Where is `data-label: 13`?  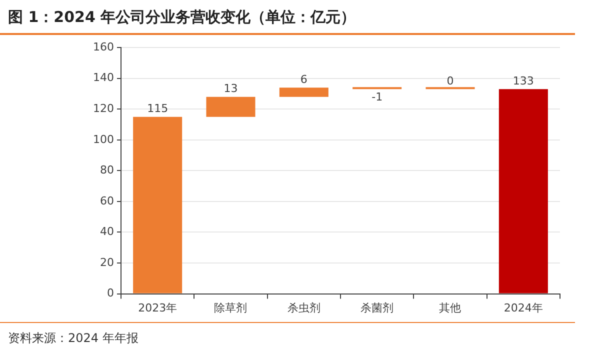
data-label: 13 is located at coordinates (231, 89).